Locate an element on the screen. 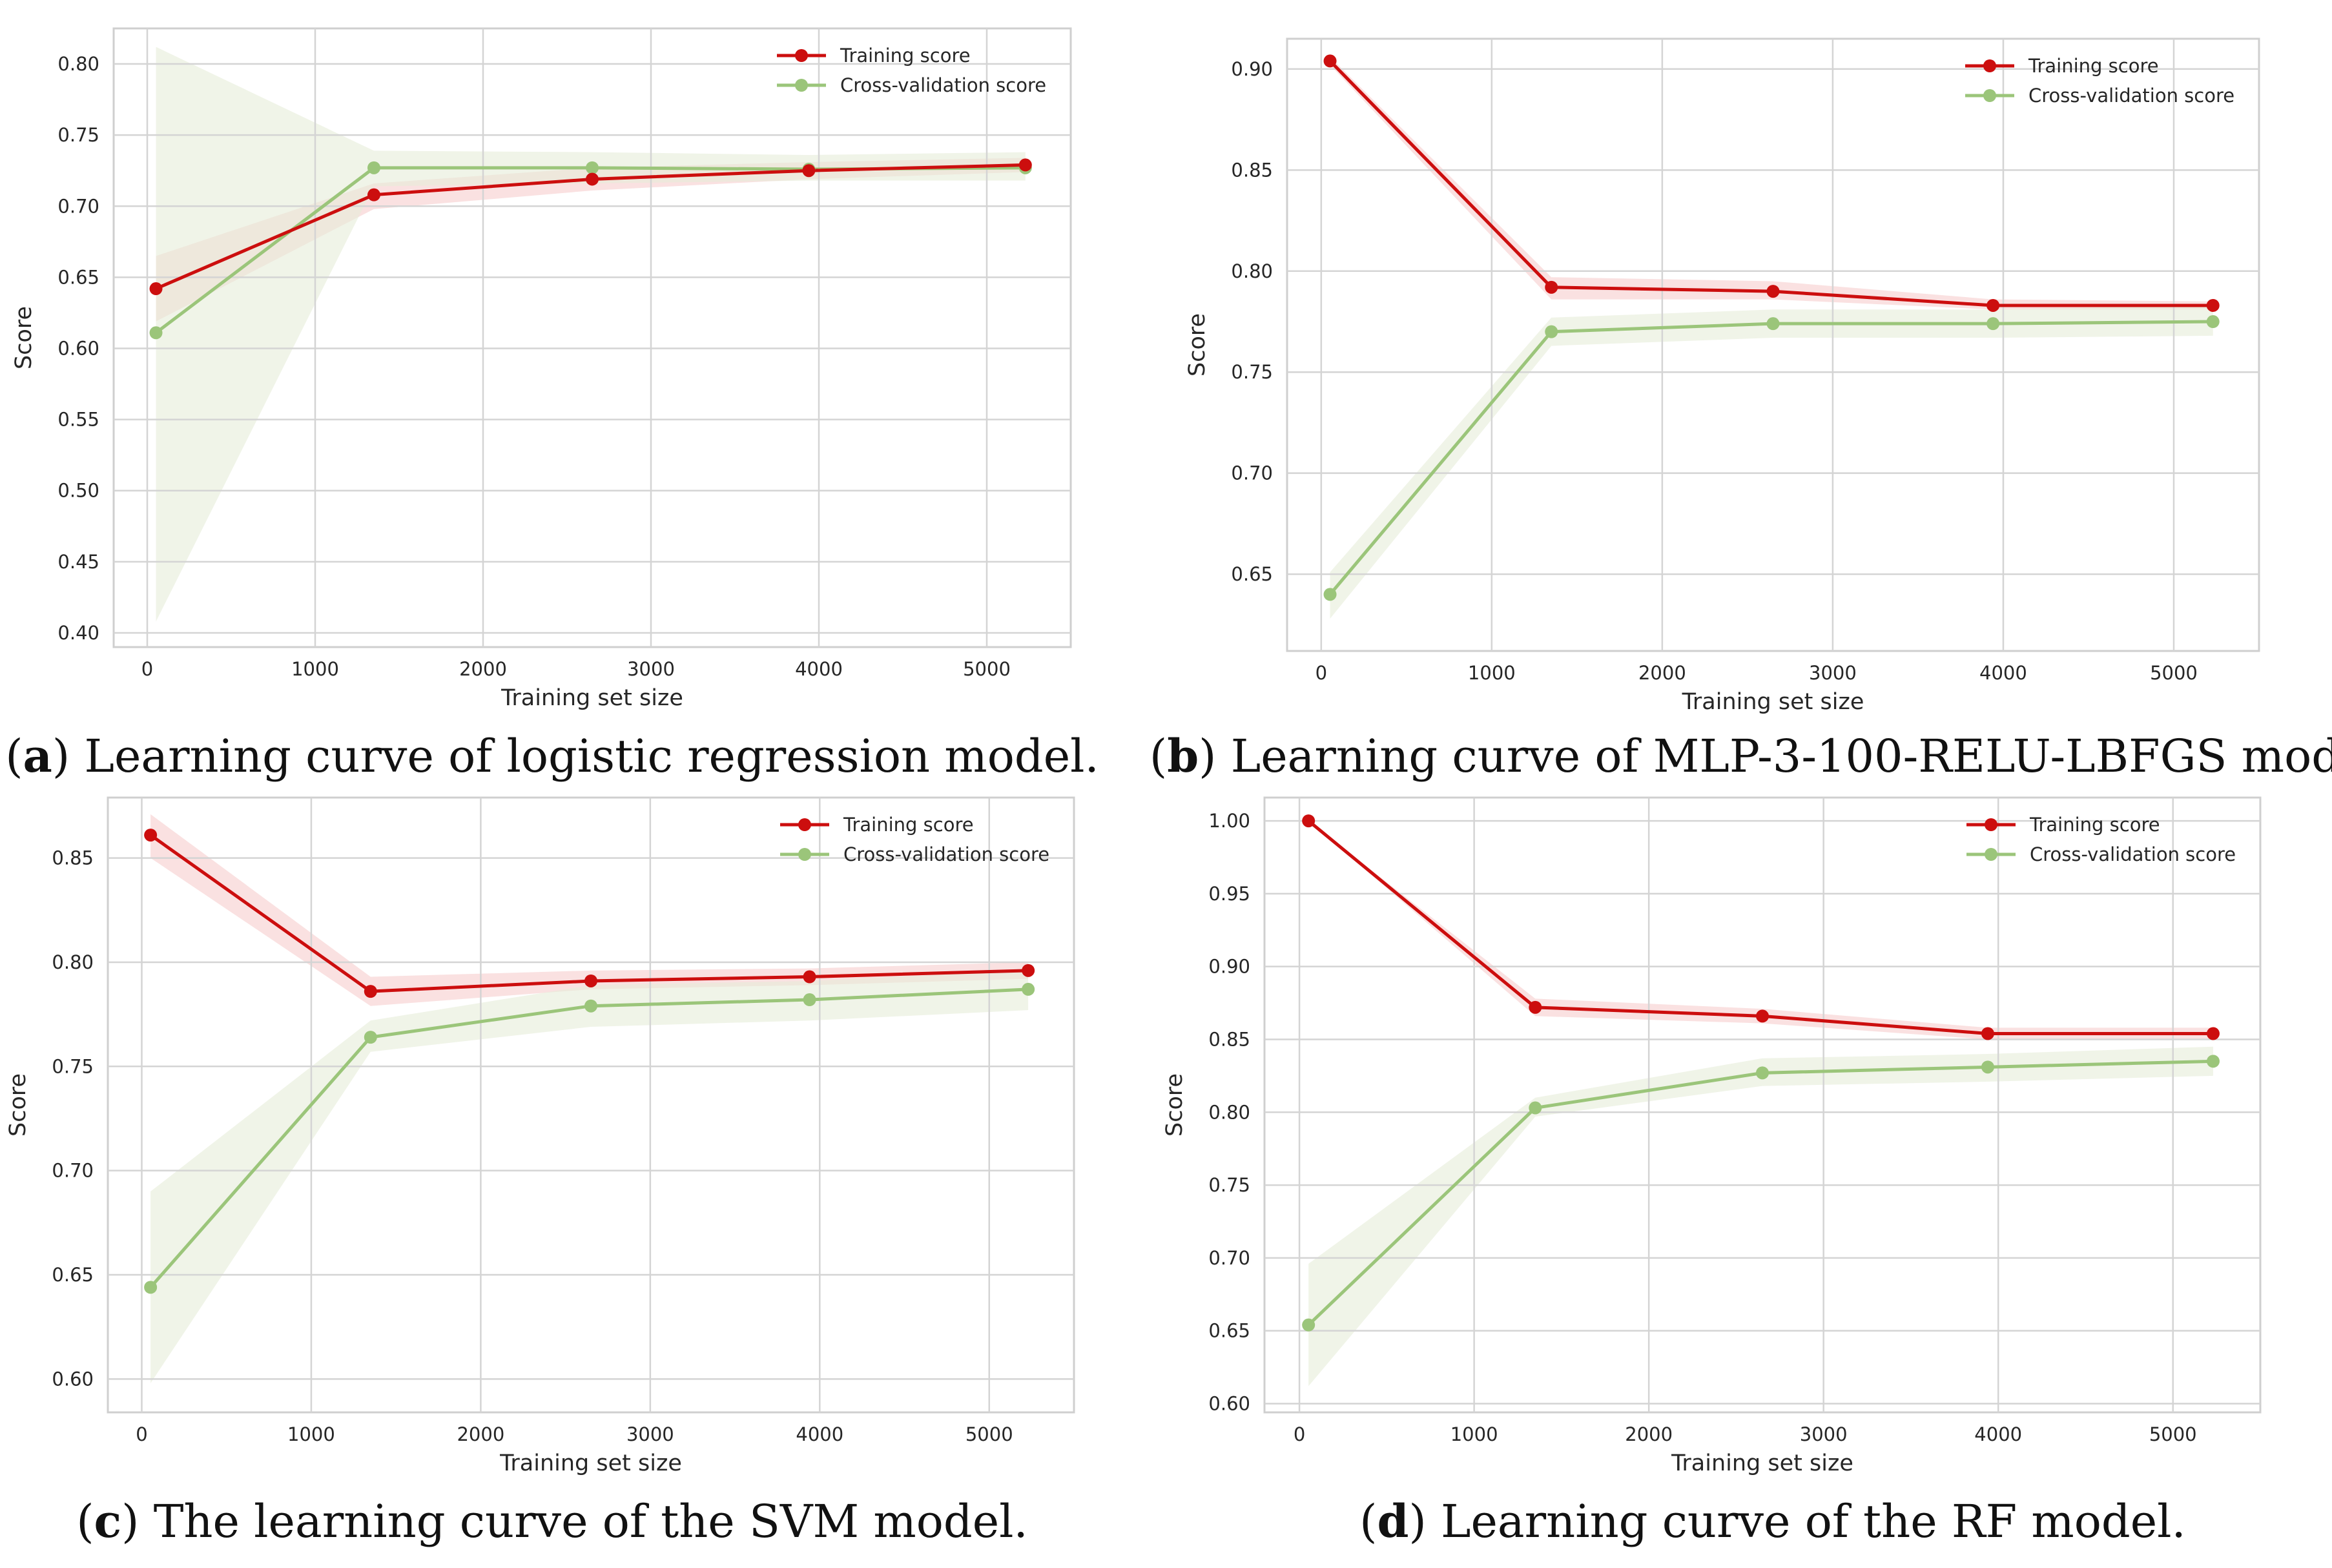 The width and height of the screenshot is (2332, 1568). panel-d-ylabel: Score is located at coordinates (1175, 1105).